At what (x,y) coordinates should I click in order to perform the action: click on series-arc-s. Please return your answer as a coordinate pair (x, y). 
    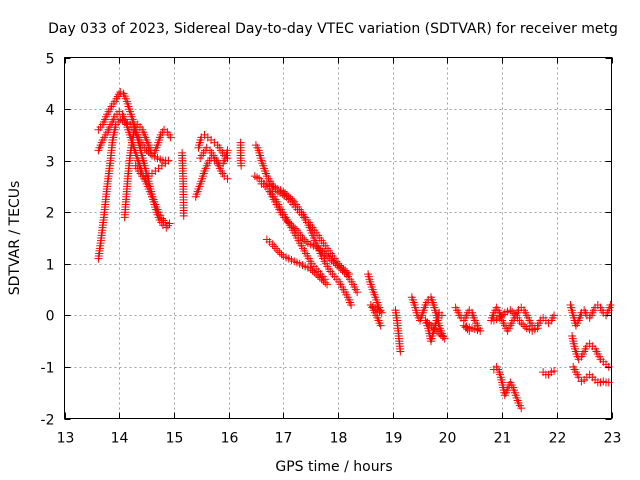
    Looking at the image, I should click on (515, 320).